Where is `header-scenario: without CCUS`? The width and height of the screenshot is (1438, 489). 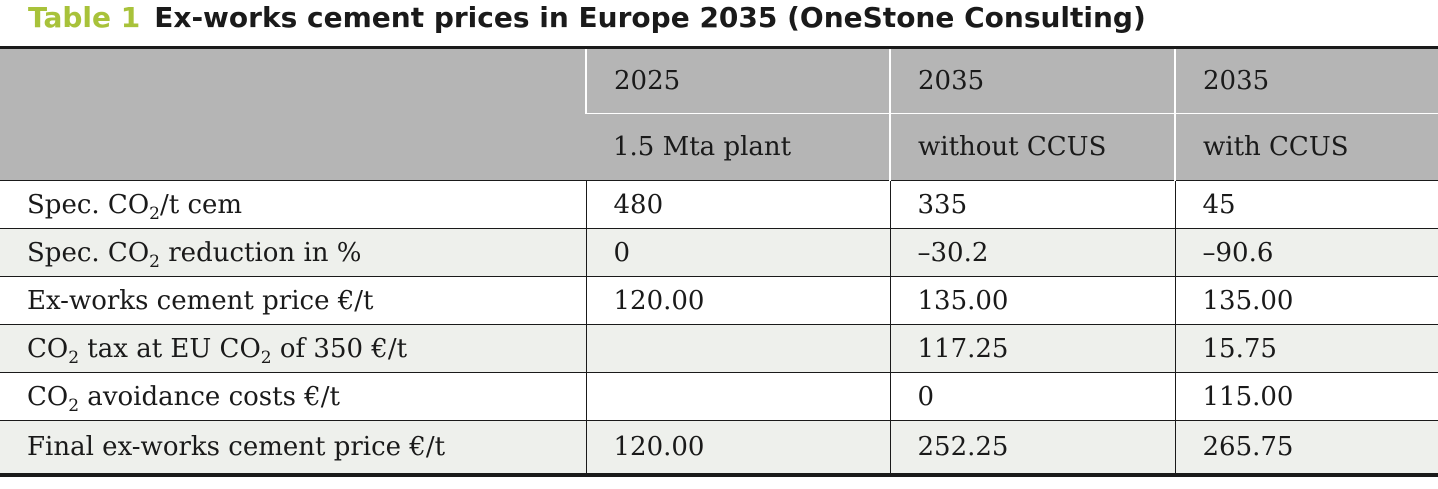
header-scenario: without CCUS is located at coordinates (1032, 147).